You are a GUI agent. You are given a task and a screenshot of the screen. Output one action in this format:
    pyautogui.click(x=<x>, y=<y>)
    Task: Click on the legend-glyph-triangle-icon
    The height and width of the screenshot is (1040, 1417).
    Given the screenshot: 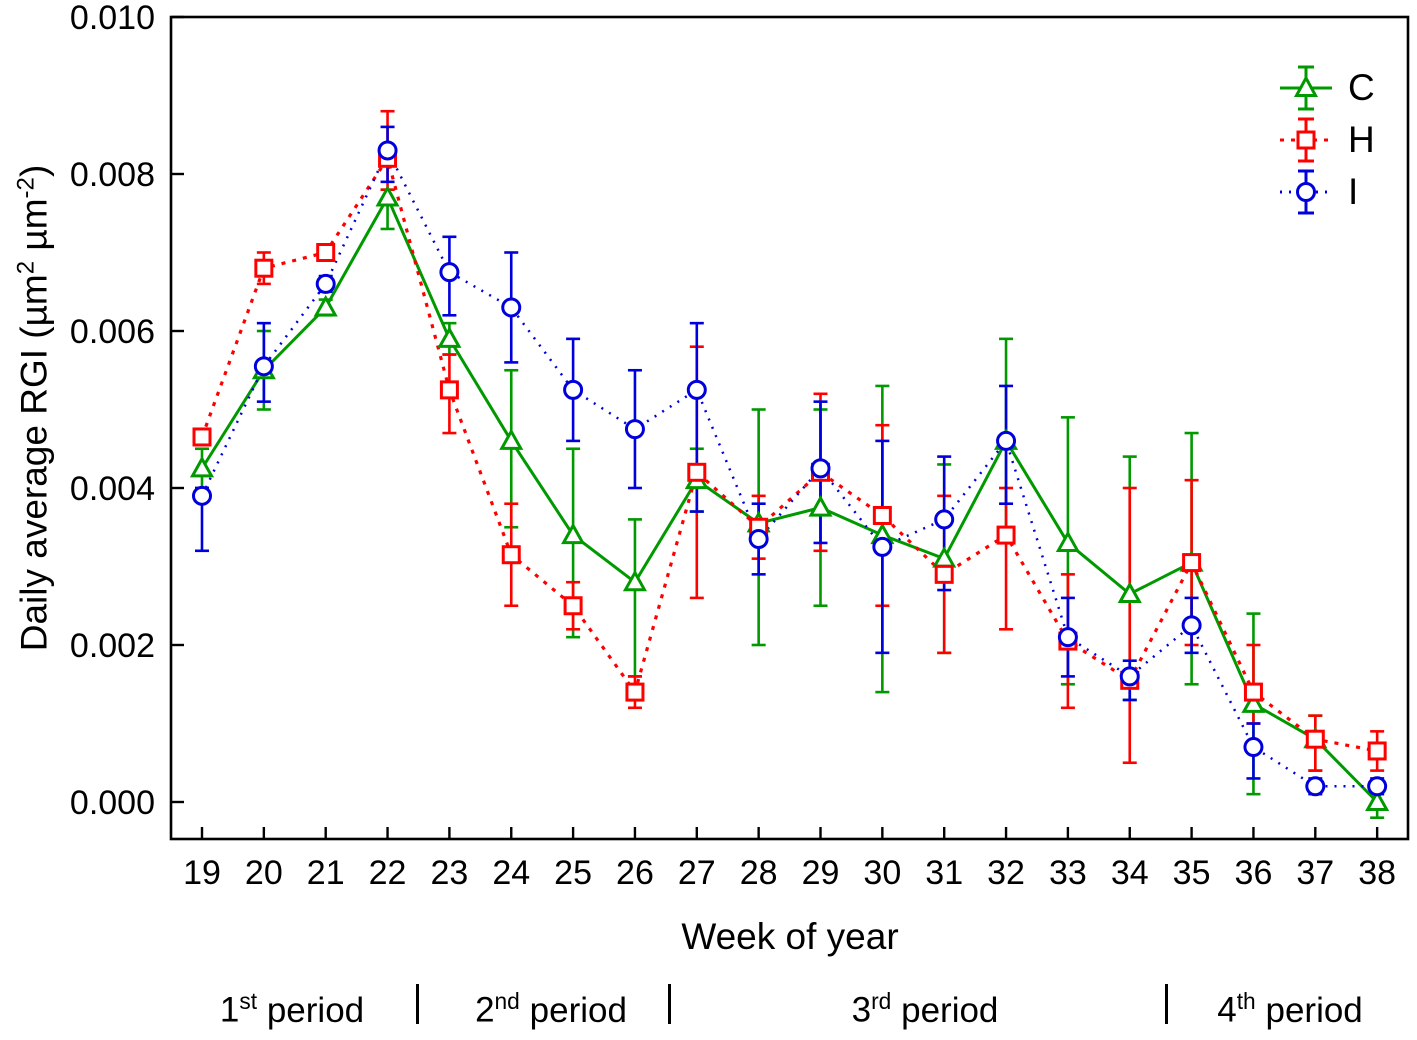 What is the action you would take?
    pyautogui.click(x=1306, y=88)
    